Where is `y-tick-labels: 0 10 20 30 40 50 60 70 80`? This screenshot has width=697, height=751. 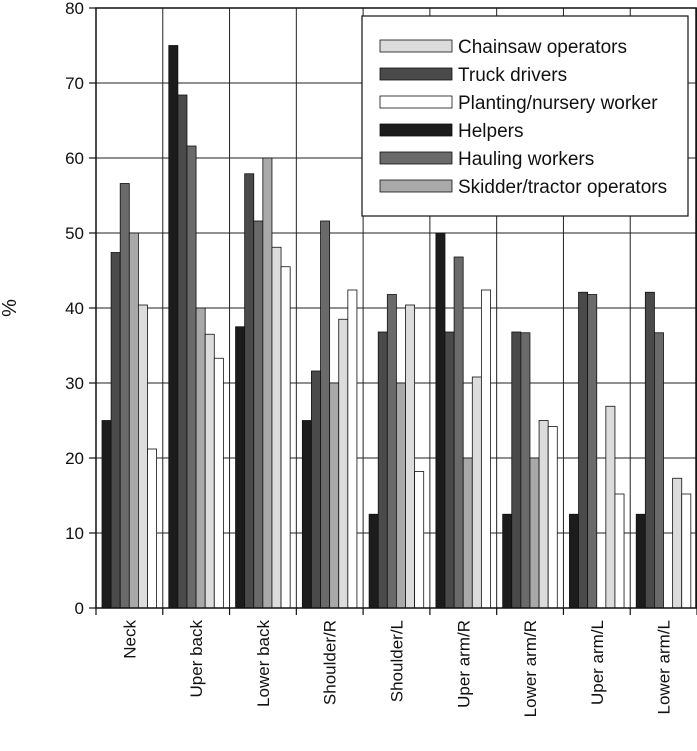
y-tick-labels: 0 10 20 30 40 50 60 70 80 is located at coordinates (74, 309).